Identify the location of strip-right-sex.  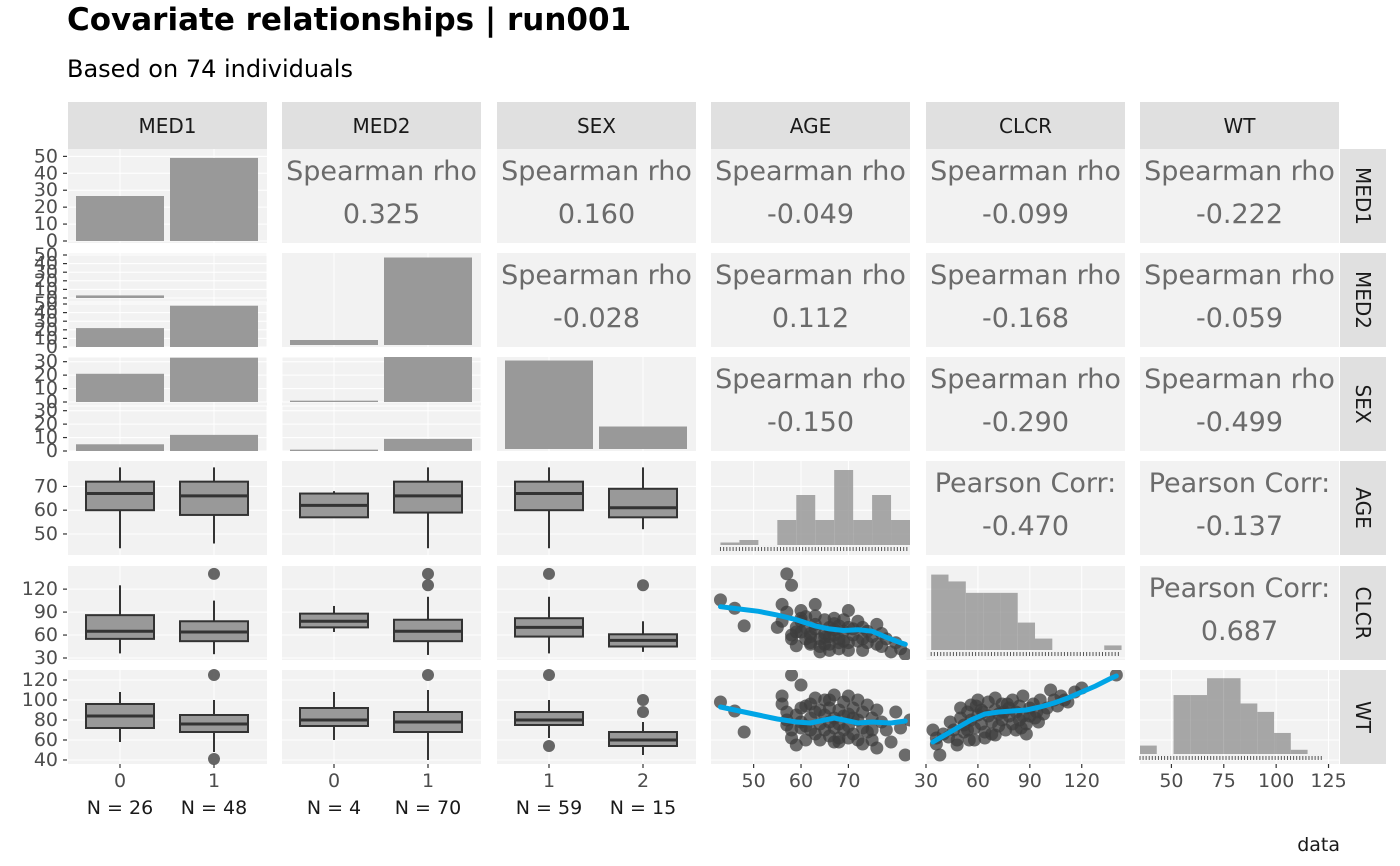
(1363, 404).